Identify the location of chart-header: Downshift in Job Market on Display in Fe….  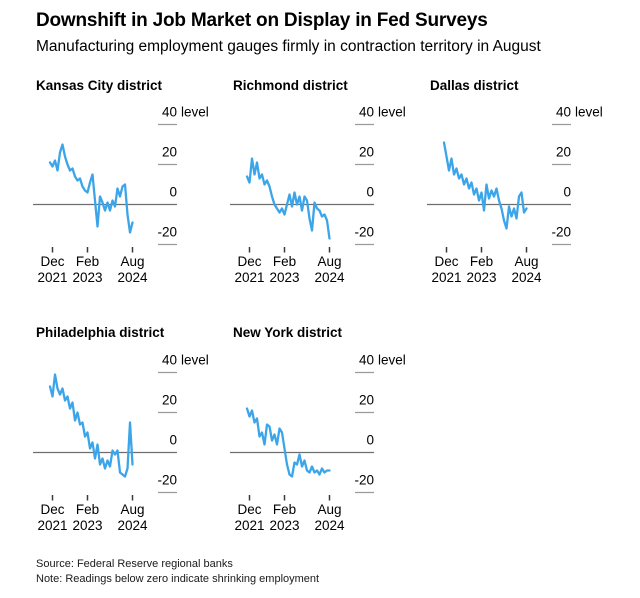
(335, 33).